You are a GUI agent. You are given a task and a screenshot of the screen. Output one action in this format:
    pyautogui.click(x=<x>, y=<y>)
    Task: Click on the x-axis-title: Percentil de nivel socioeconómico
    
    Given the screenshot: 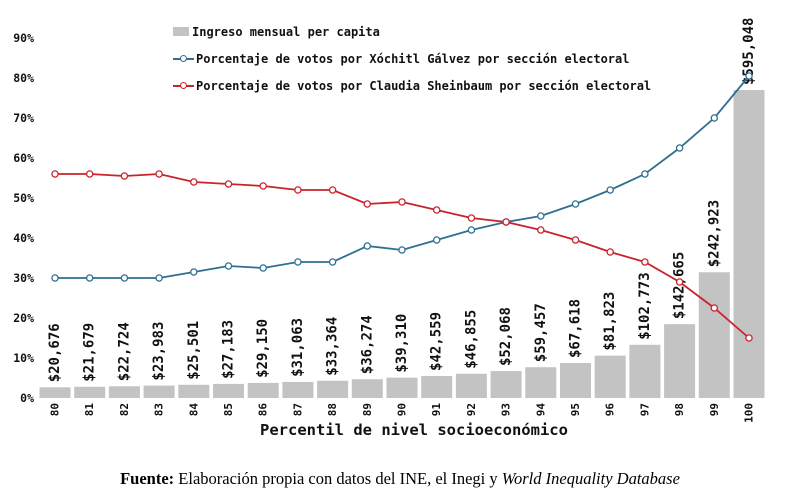 What is the action you would take?
    pyautogui.click(x=414, y=430)
    